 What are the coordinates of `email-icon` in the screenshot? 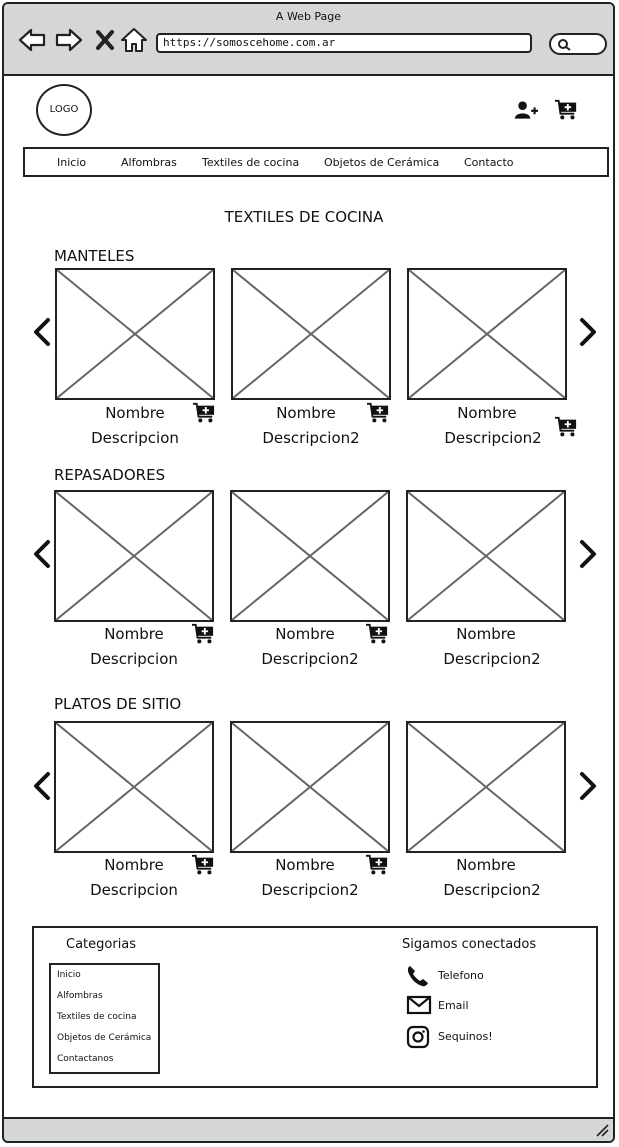 It's located at (419, 1005).